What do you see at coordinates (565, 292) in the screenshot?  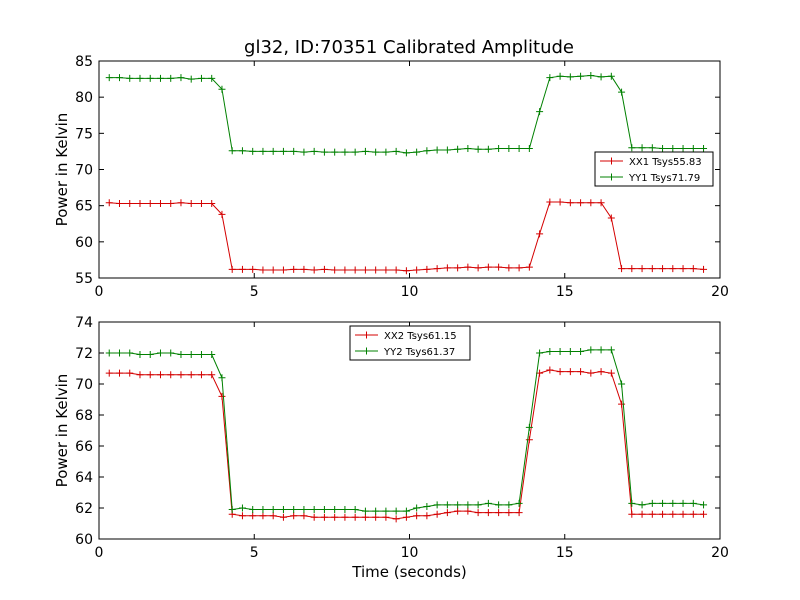 I see `x-tick-label: 15` at bounding box center [565, 292].